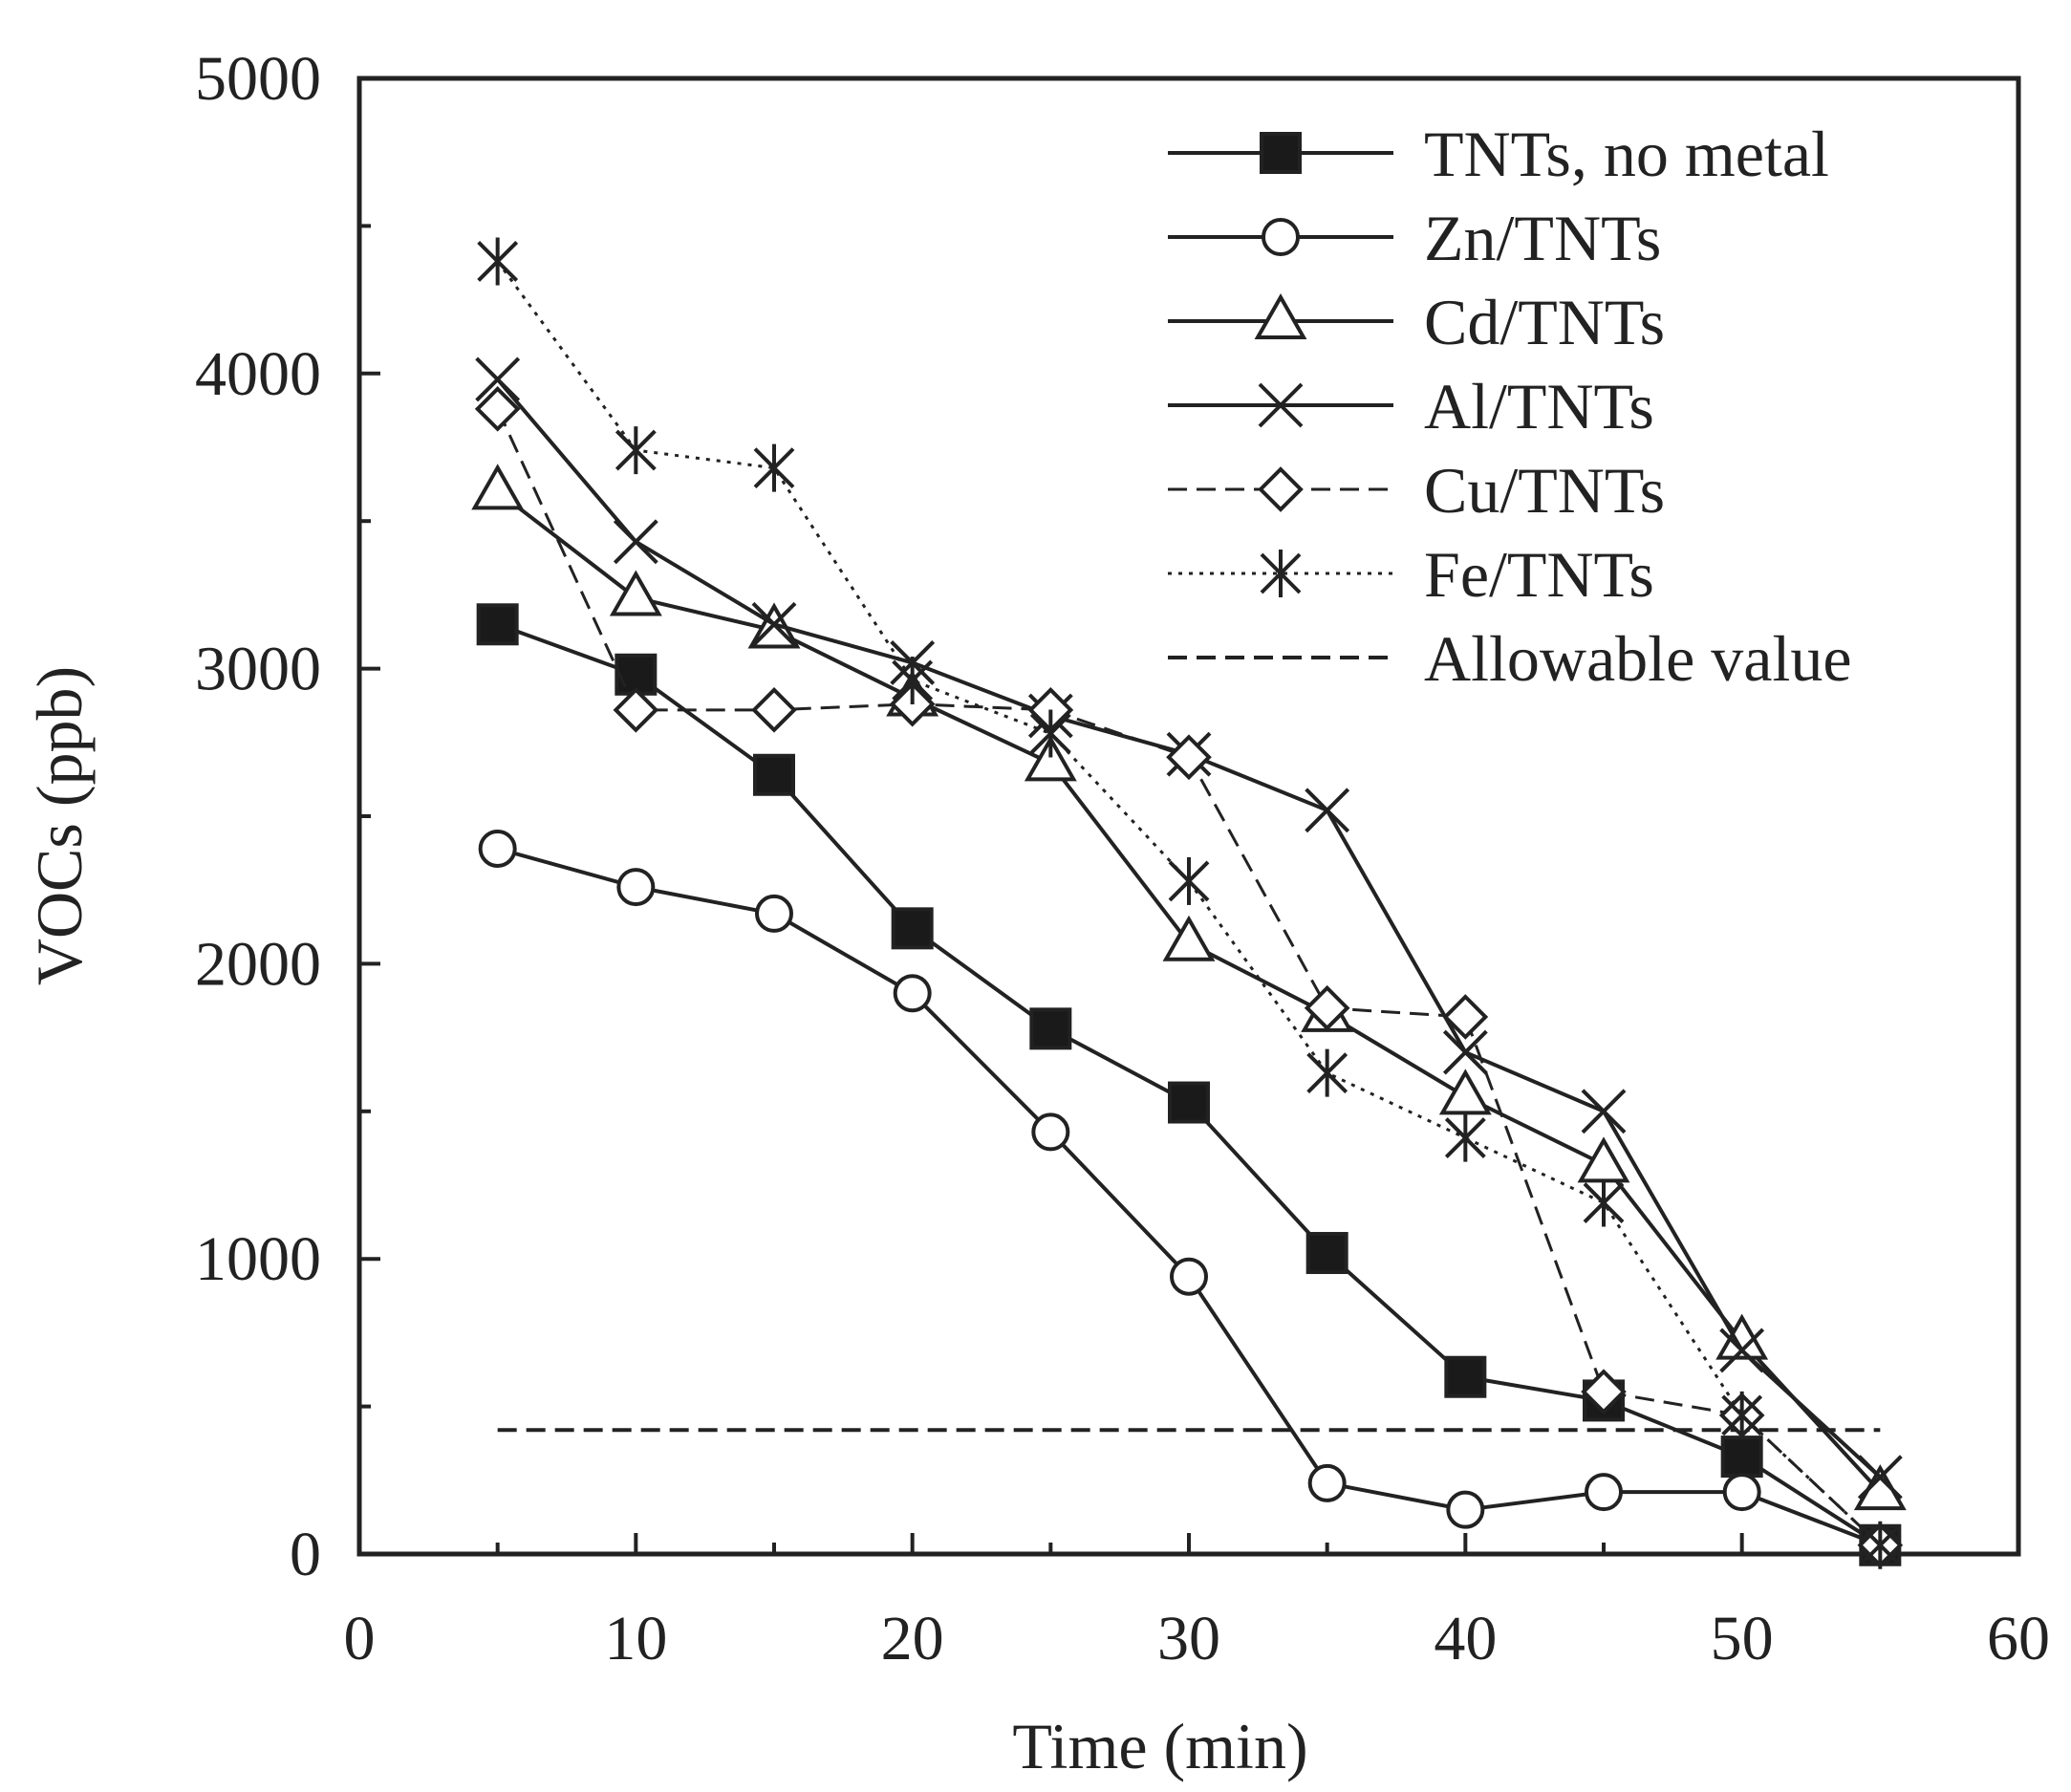  I want to click on x-tick-label: 60, so click(2018, 1638).